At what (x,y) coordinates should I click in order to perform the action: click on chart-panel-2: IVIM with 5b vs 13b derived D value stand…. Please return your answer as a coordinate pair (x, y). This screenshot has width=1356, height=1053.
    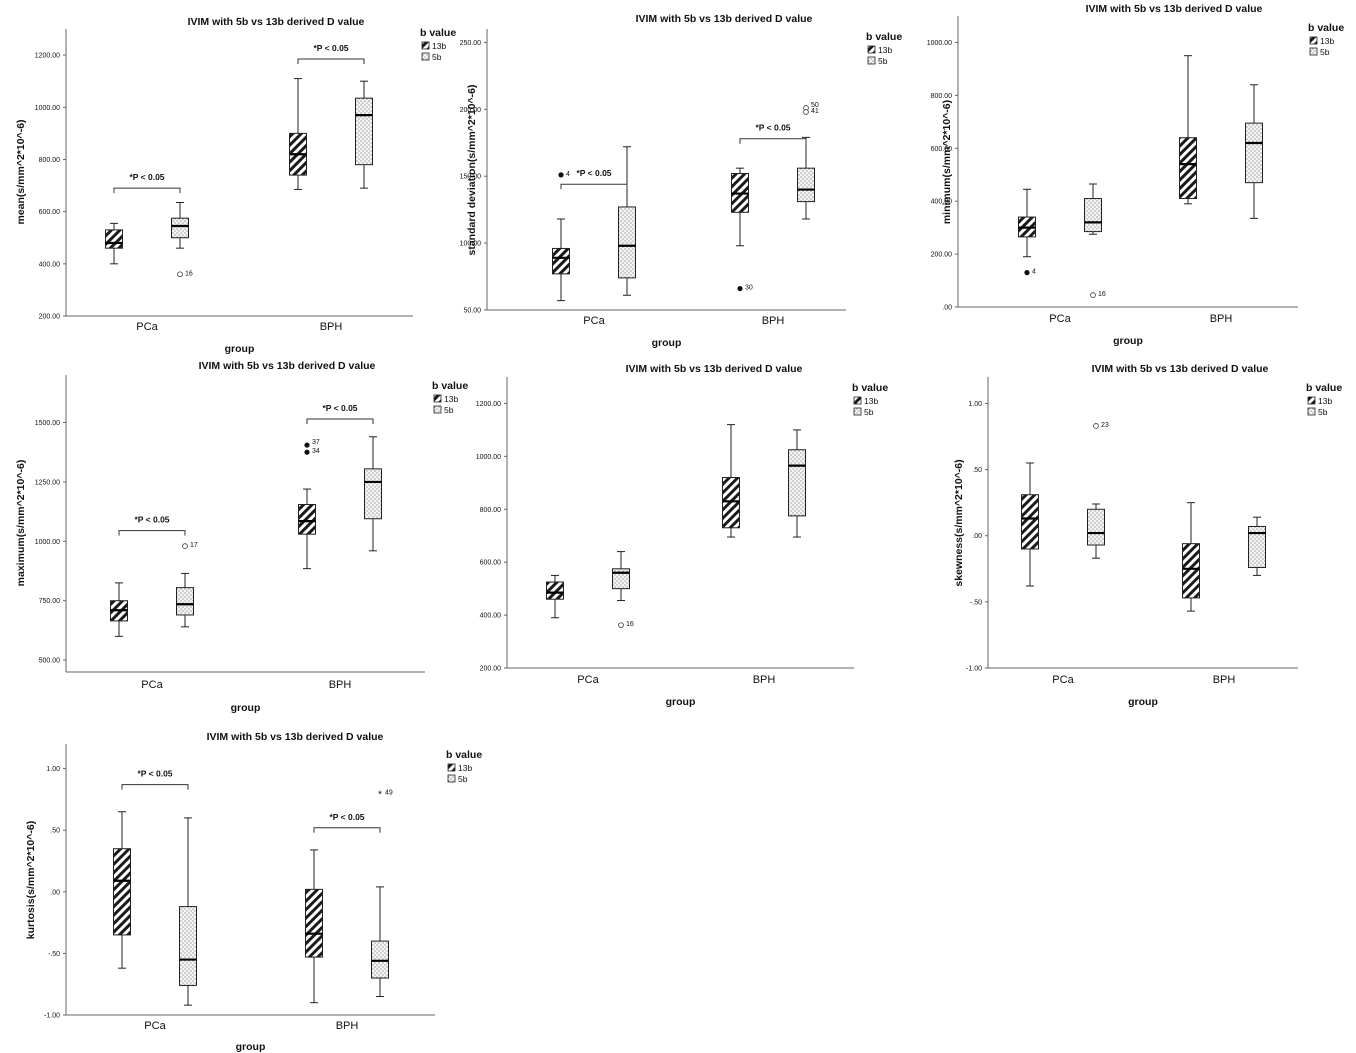
    Looking at the image, I should click on (681, 181).